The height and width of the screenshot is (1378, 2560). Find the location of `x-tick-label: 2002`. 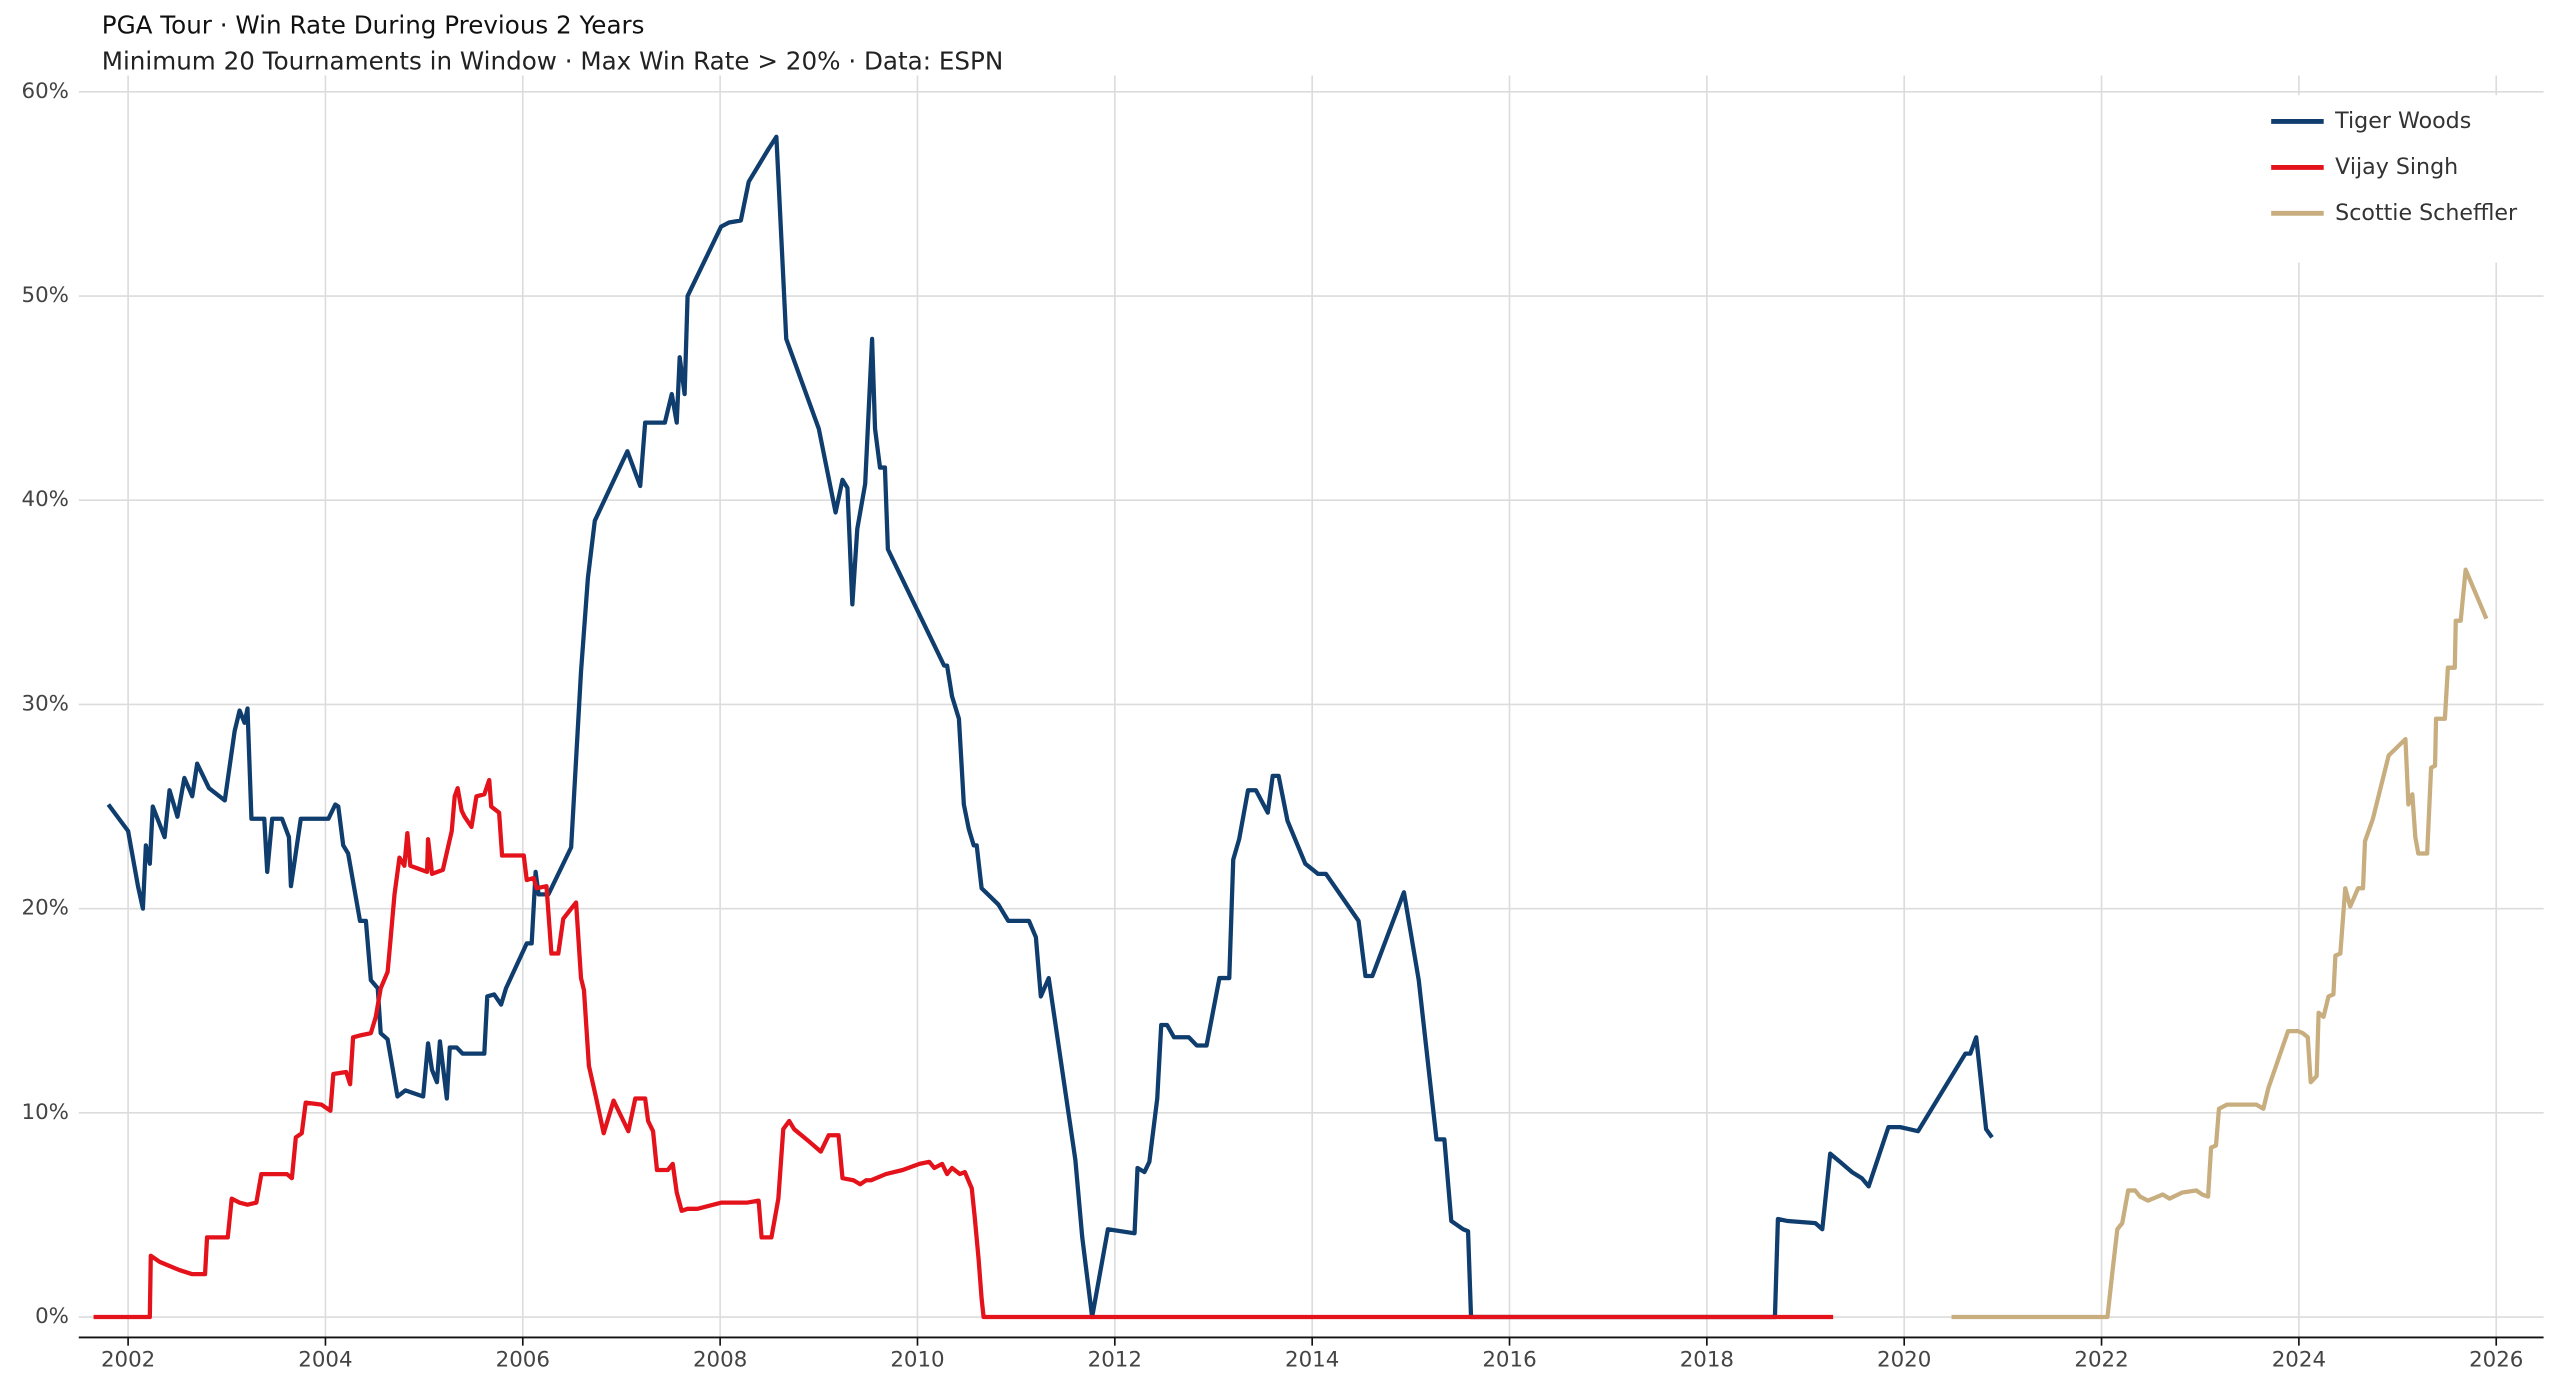

x-tick-label: 2002 is located at coordinates (128, 1359).